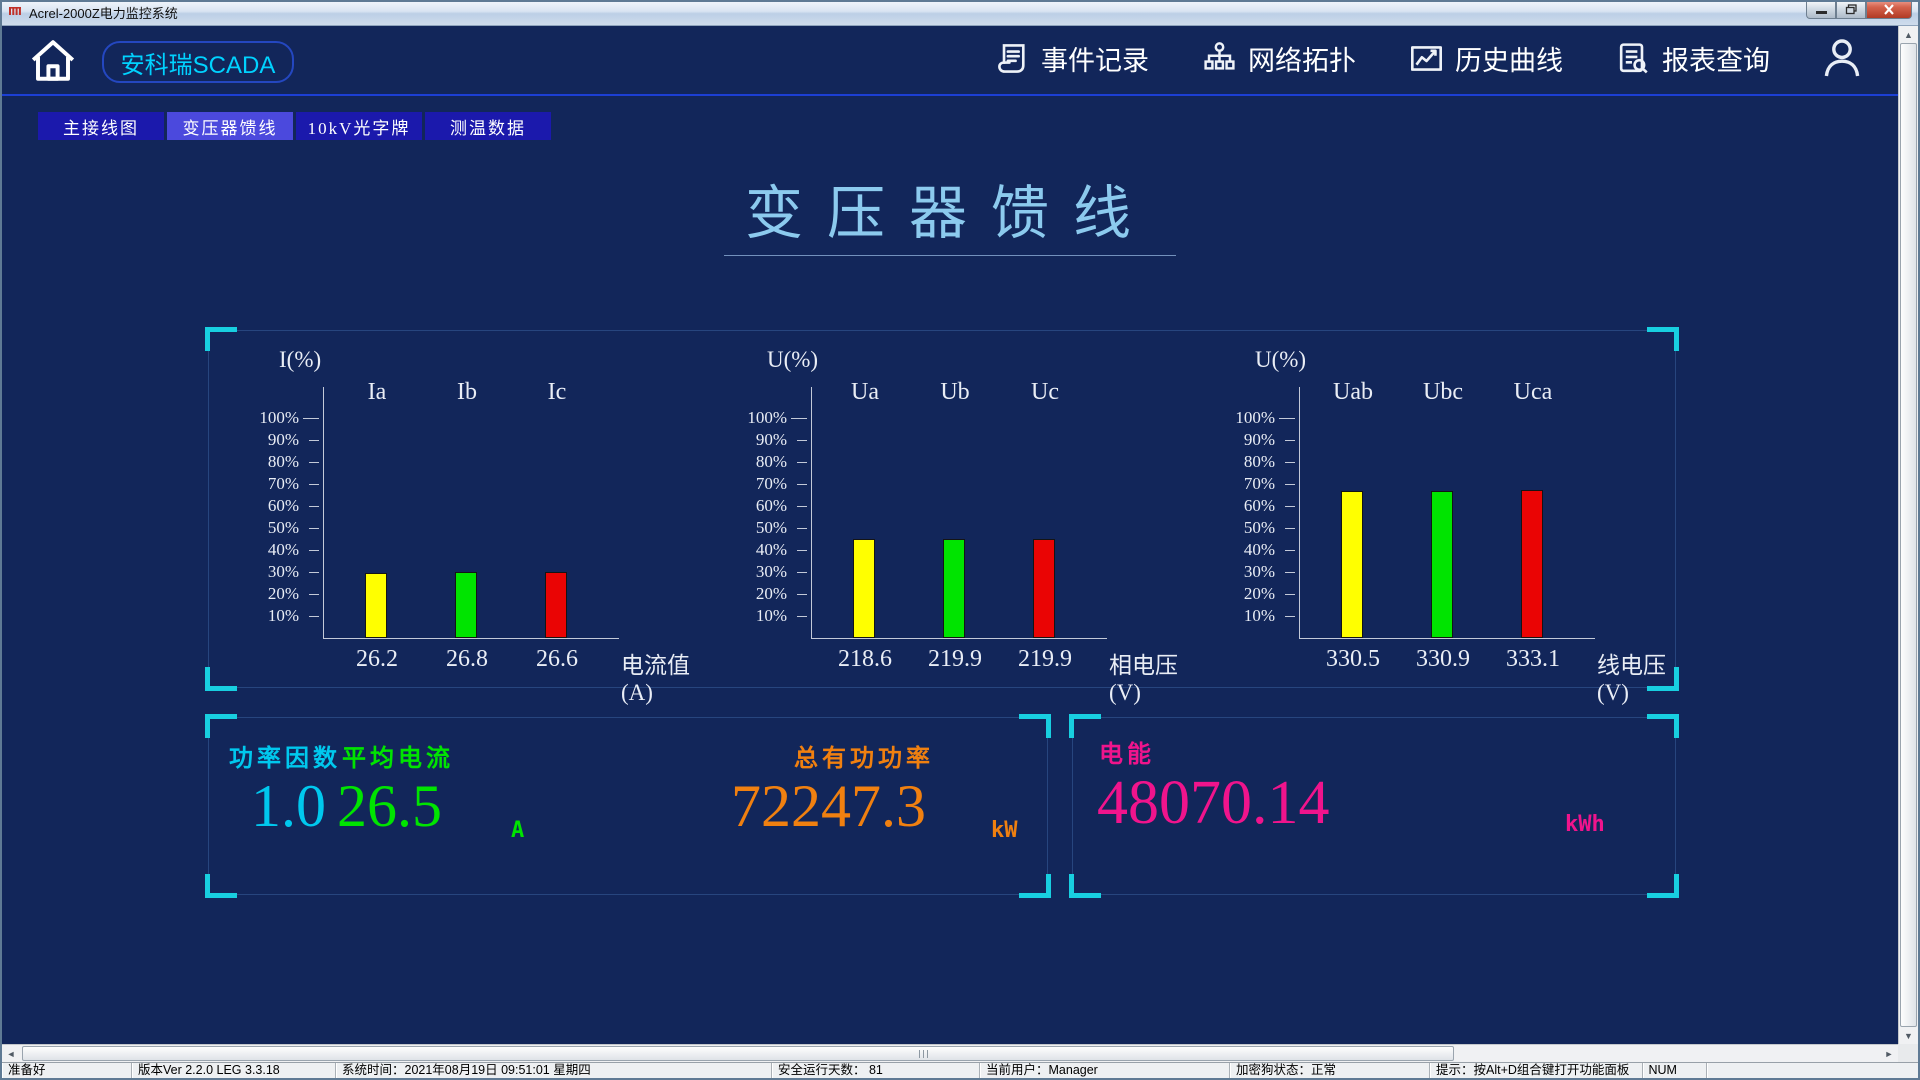 Image resolution: width=1920 pixels, height=1080 pixels. I want to click on y-tick-label: 20%, so click(283, 593).